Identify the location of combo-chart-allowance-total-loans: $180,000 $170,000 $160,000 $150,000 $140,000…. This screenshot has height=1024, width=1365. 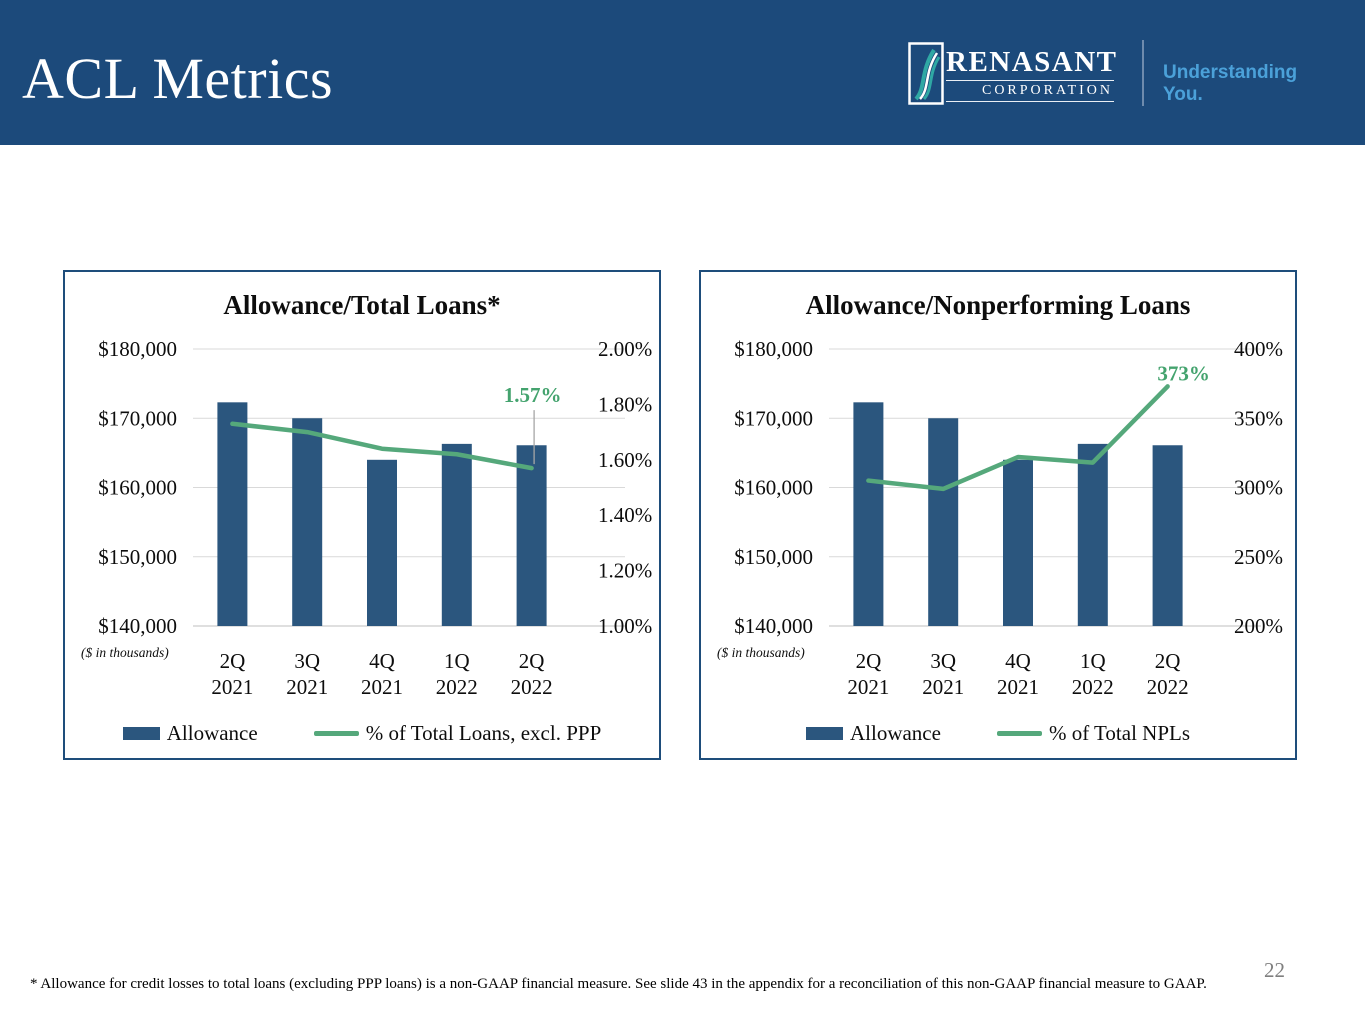
(366, 518).